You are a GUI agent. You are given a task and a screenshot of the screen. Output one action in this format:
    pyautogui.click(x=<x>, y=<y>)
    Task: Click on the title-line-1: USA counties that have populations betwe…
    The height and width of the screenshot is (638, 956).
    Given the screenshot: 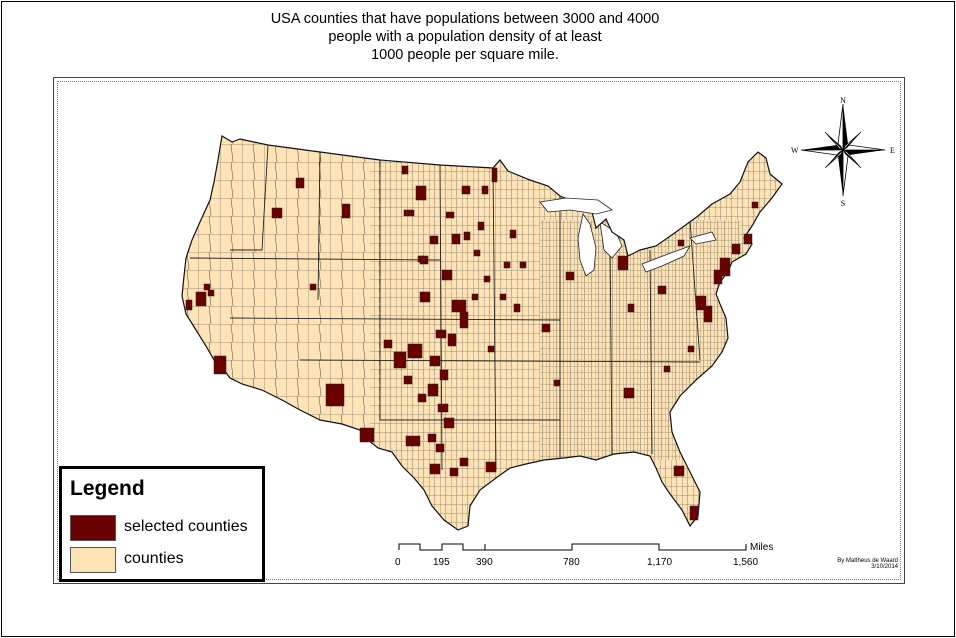 What is the action you would take?
    pyautogui.click(x=465, y=19)
    